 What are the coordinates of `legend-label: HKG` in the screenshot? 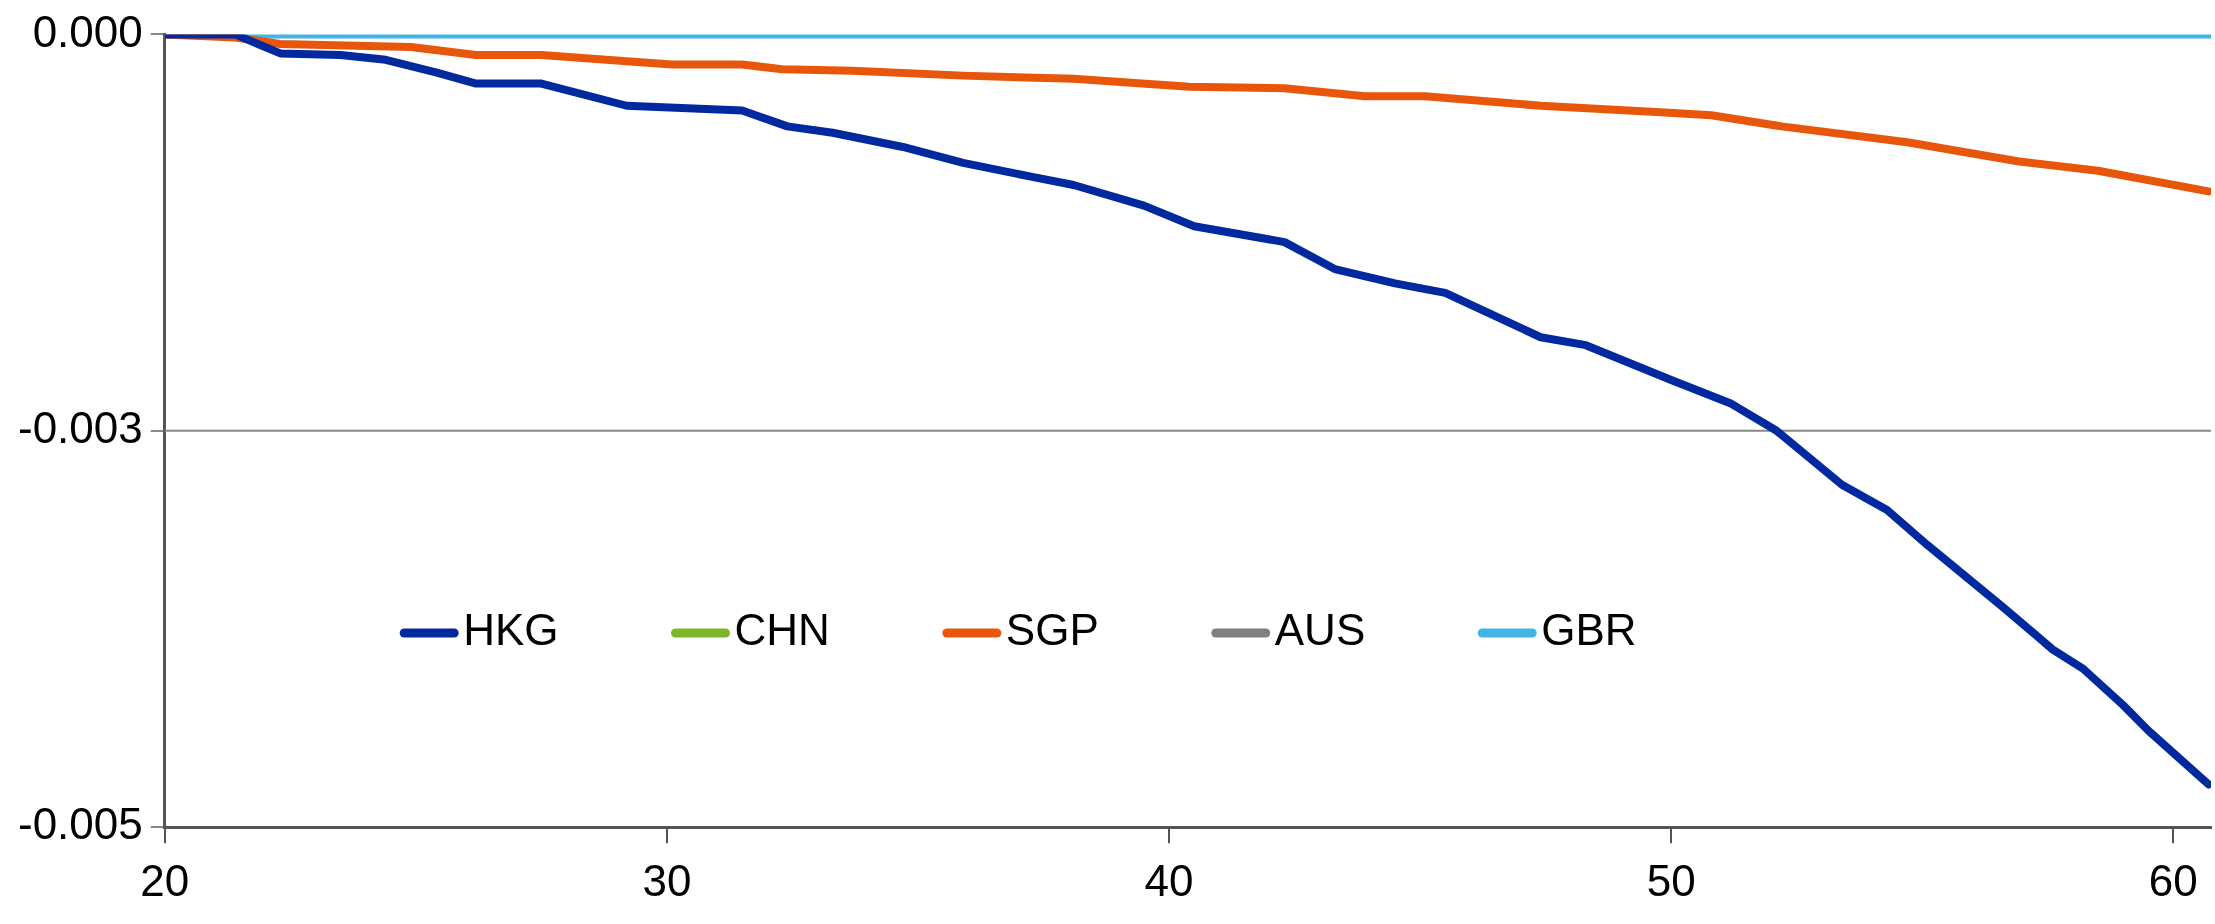 It's located at (511, 630).